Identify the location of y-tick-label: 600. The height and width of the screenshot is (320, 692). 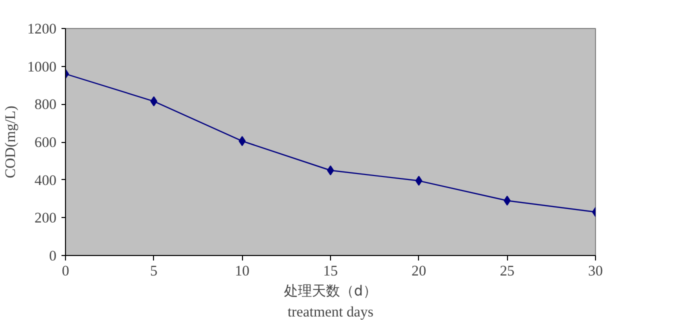
(45, 143).